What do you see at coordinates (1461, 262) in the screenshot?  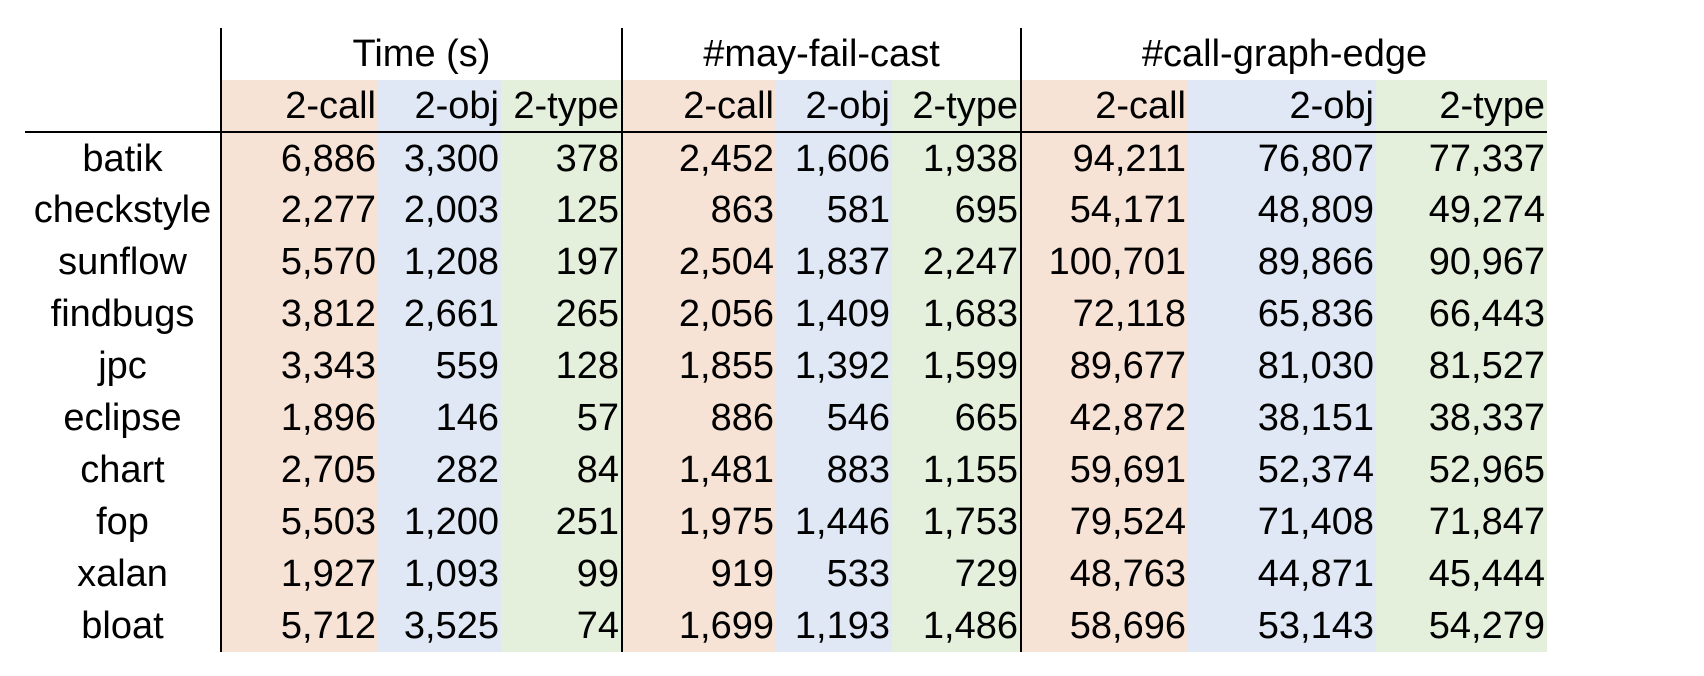 I see `cell-edge-2-type: 90,967` at bounding box center [1461, 262].